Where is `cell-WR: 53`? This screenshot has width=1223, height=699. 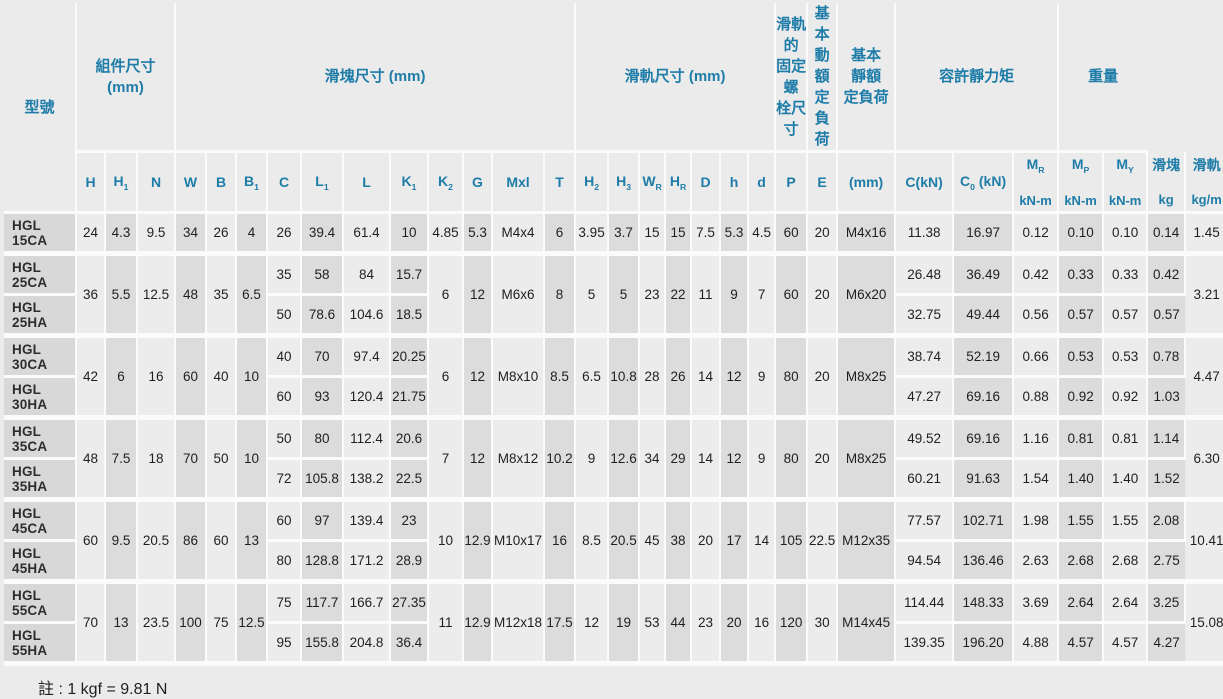
cell-WR: 53 is located at coordinates (653, 623).